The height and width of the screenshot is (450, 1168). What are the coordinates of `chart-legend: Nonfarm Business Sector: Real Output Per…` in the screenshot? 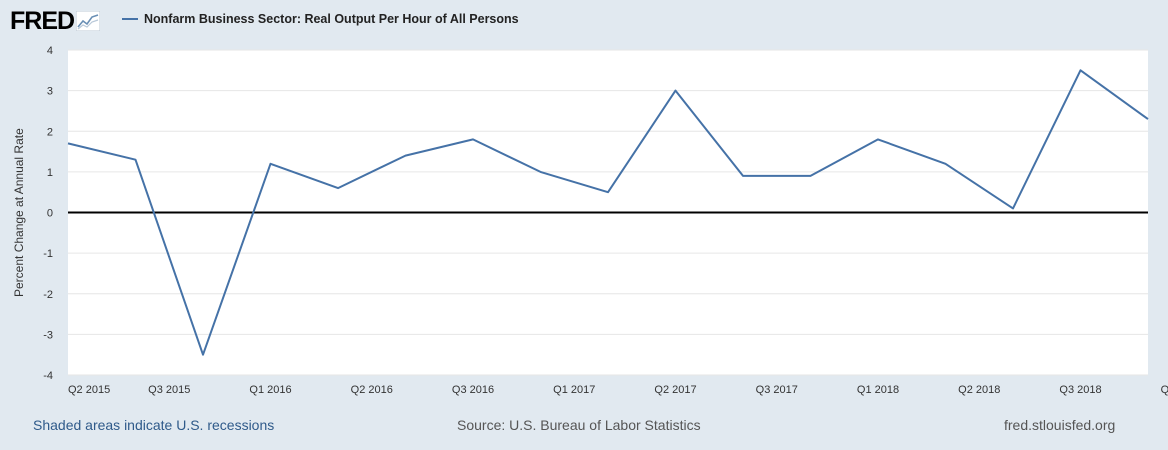 It's located at (320, 19).